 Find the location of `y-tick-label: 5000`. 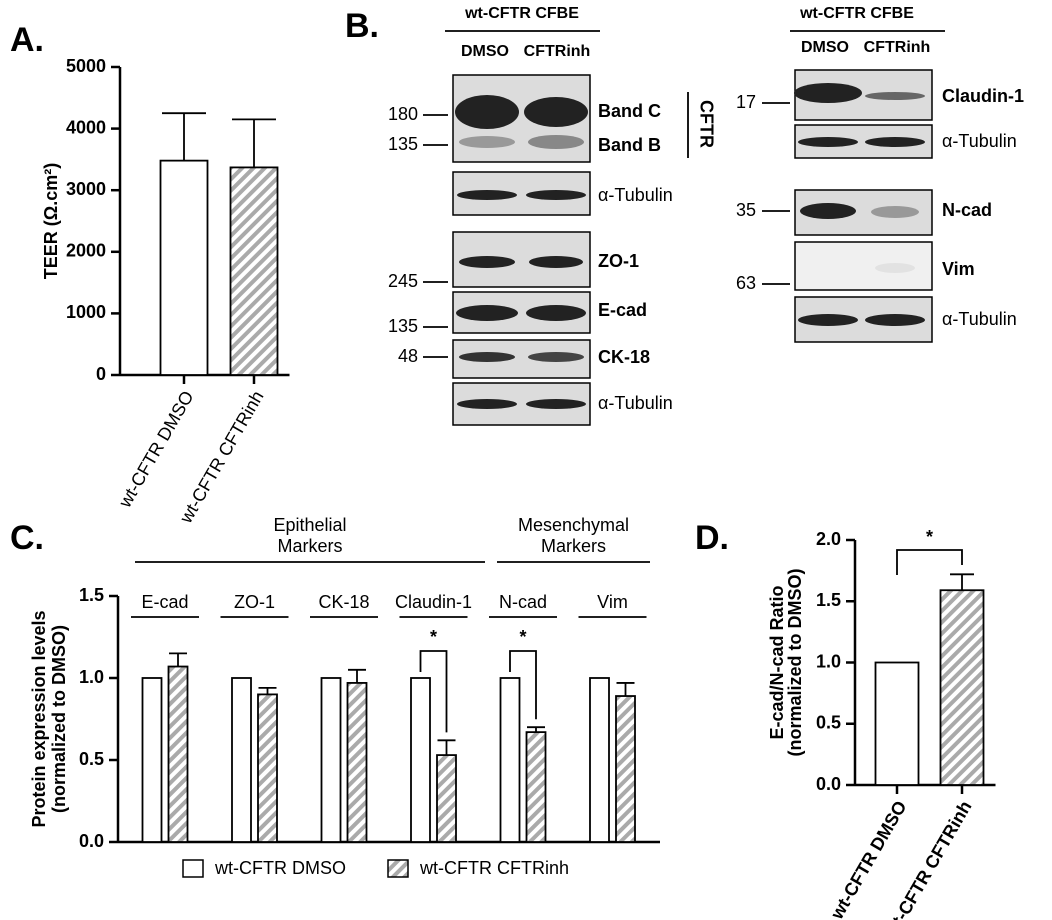

y-tick-label: 5000 is located at coordinates (86, 66).